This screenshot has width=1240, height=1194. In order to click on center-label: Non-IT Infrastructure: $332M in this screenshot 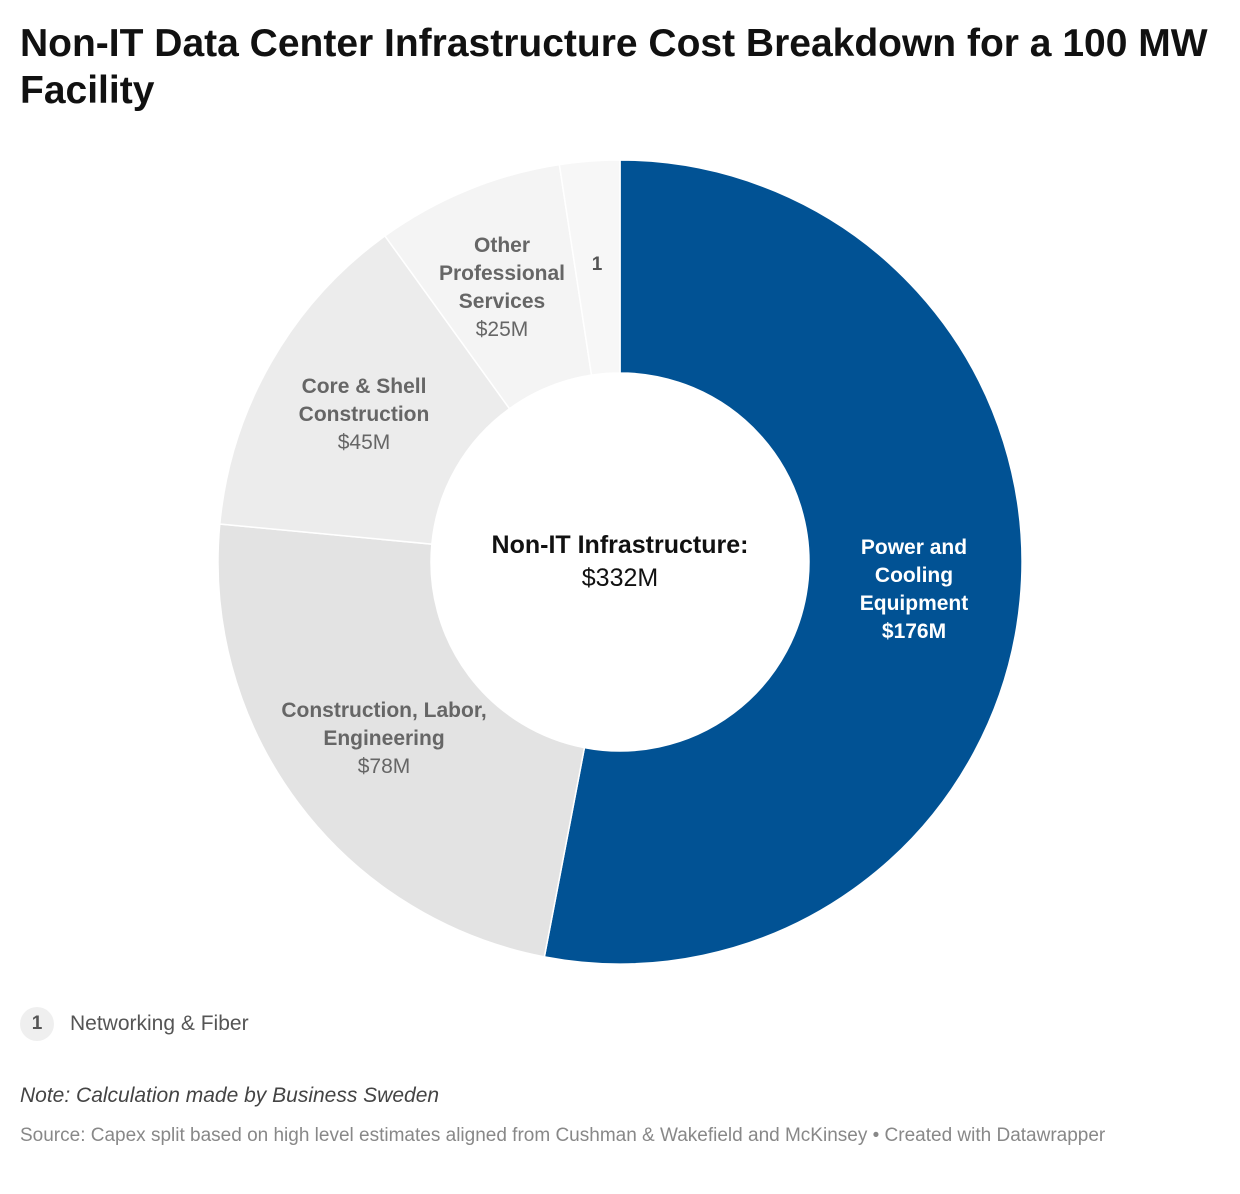, I will do `click(620, 562)`.